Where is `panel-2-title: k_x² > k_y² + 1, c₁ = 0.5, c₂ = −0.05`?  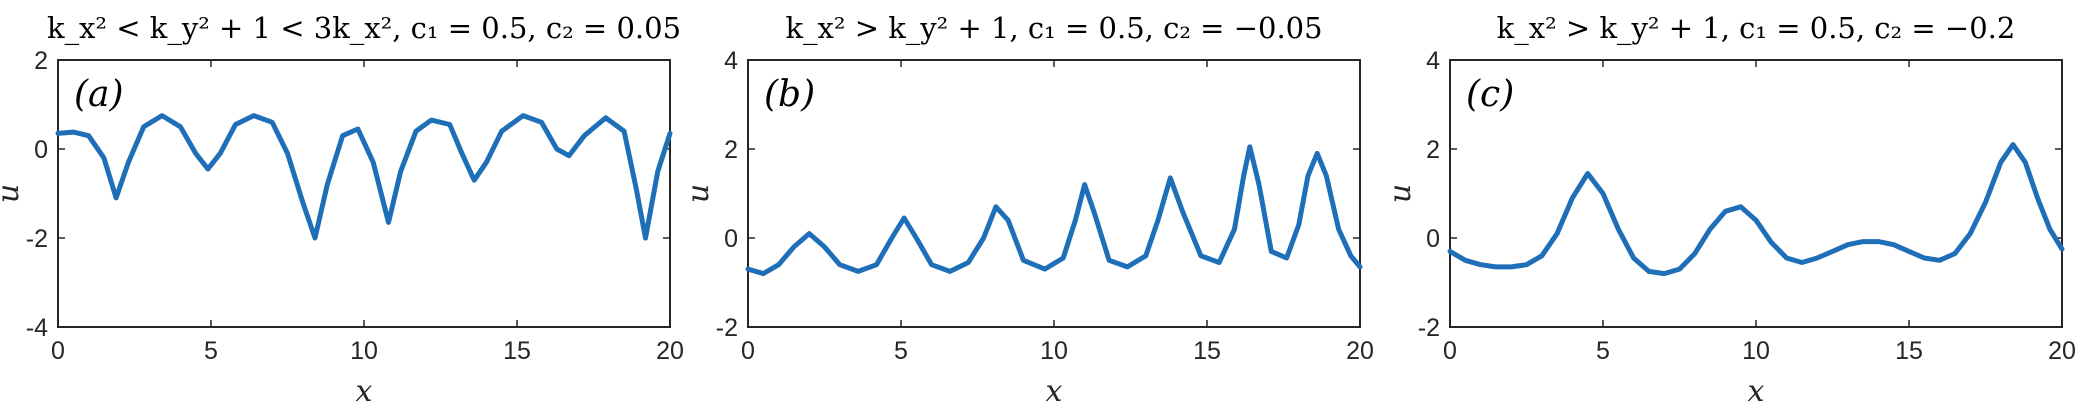
panel-2-title: k_x² > k_y² + 1, c₁ = 0.5, c₂ = −0.05 is located at coordinates (1053, 28).